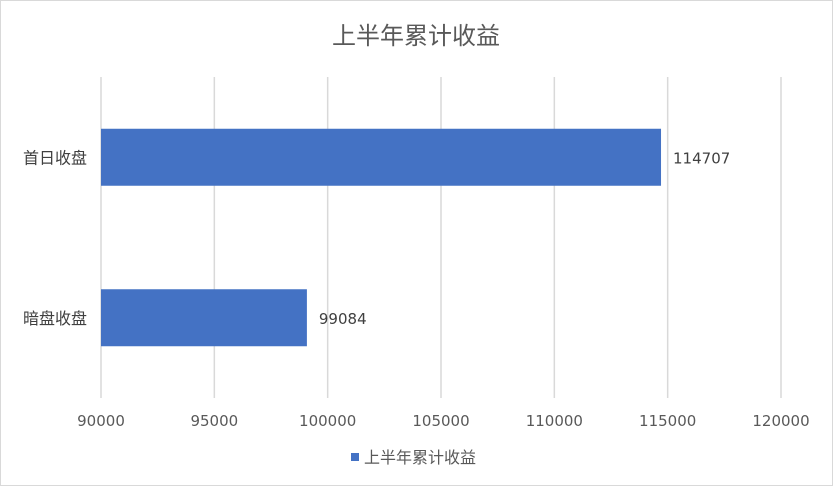 This screenshot has height=486, width=833. What do you see at coordinates (780, 421) in the screenshot?
I see `x-tick-label: 120000` at bounding box center [780, 421].